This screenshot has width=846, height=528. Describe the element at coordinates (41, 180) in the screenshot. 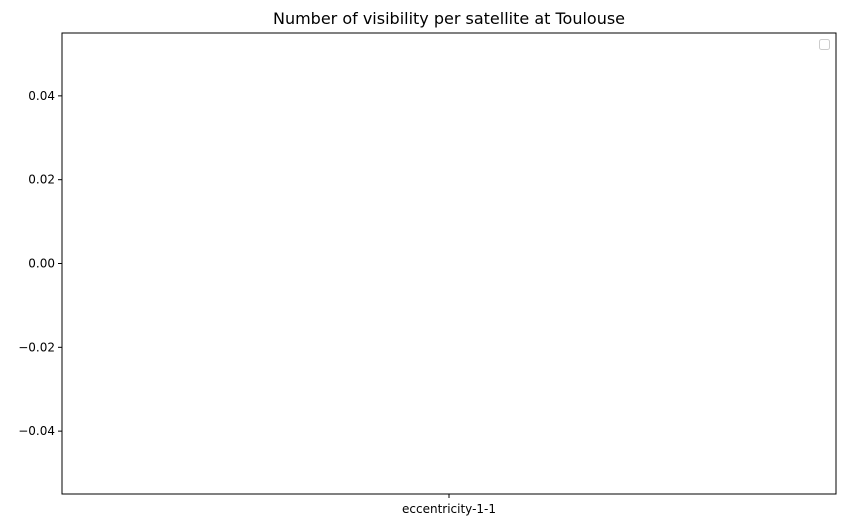

I see `y-tick-label: 0.02` at that location.